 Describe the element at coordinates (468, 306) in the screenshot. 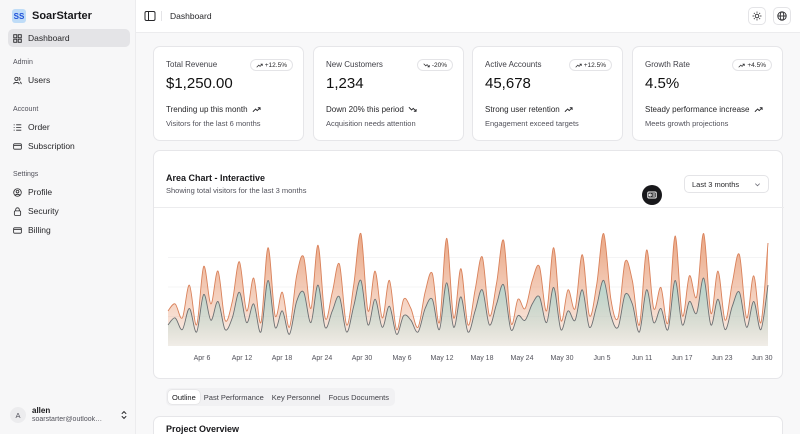

I see `series-line-lower` at that location.